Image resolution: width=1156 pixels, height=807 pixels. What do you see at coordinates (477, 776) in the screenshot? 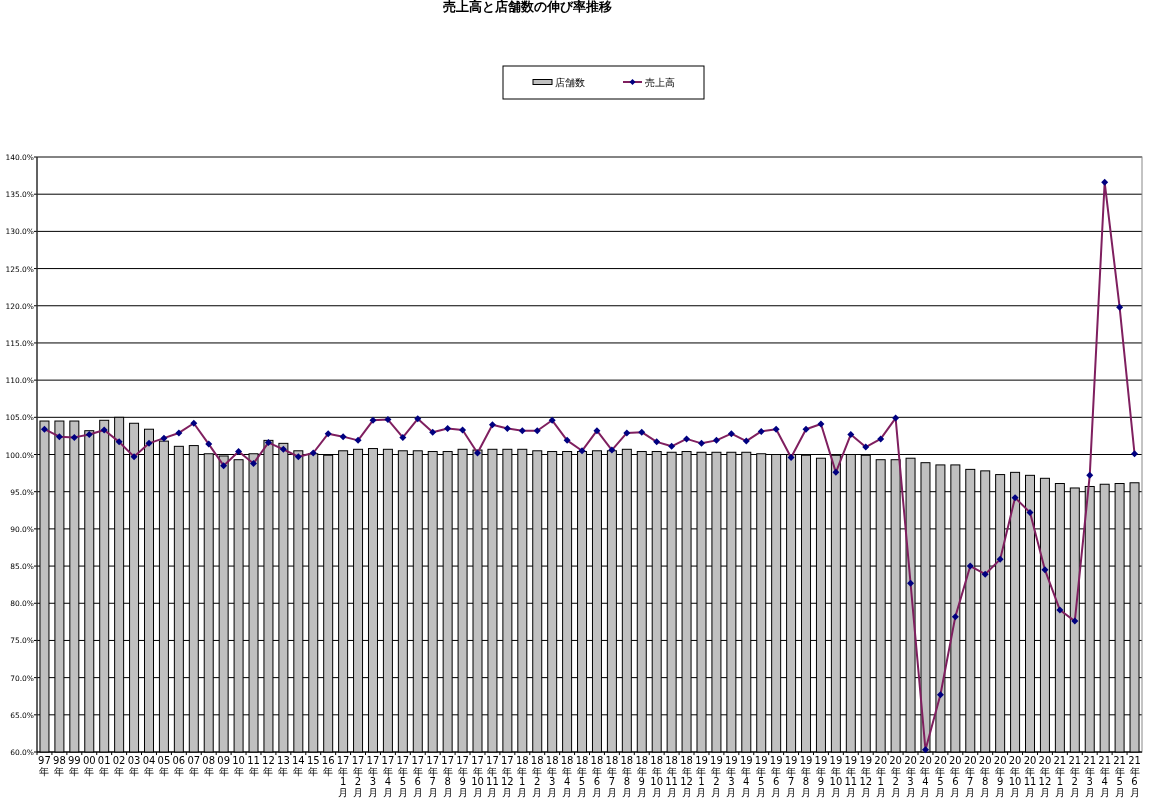
I see `x-tick-label: 17年10月` at bounding box center [477, 776].